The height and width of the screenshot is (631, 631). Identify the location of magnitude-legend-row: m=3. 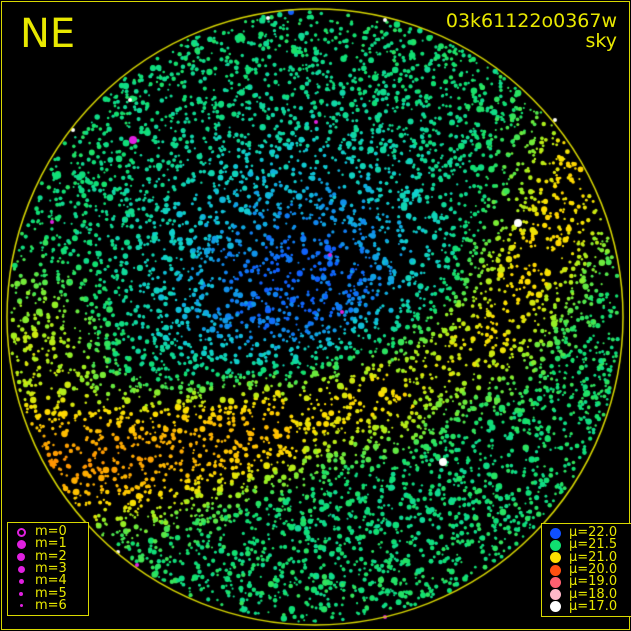
(48, 569).